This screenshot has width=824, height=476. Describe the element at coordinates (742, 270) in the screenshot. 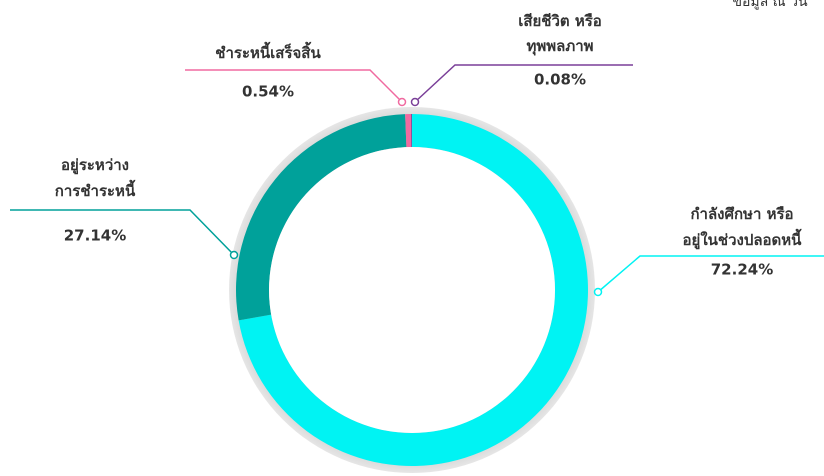

I see `value-label: 72.24%` at that location.